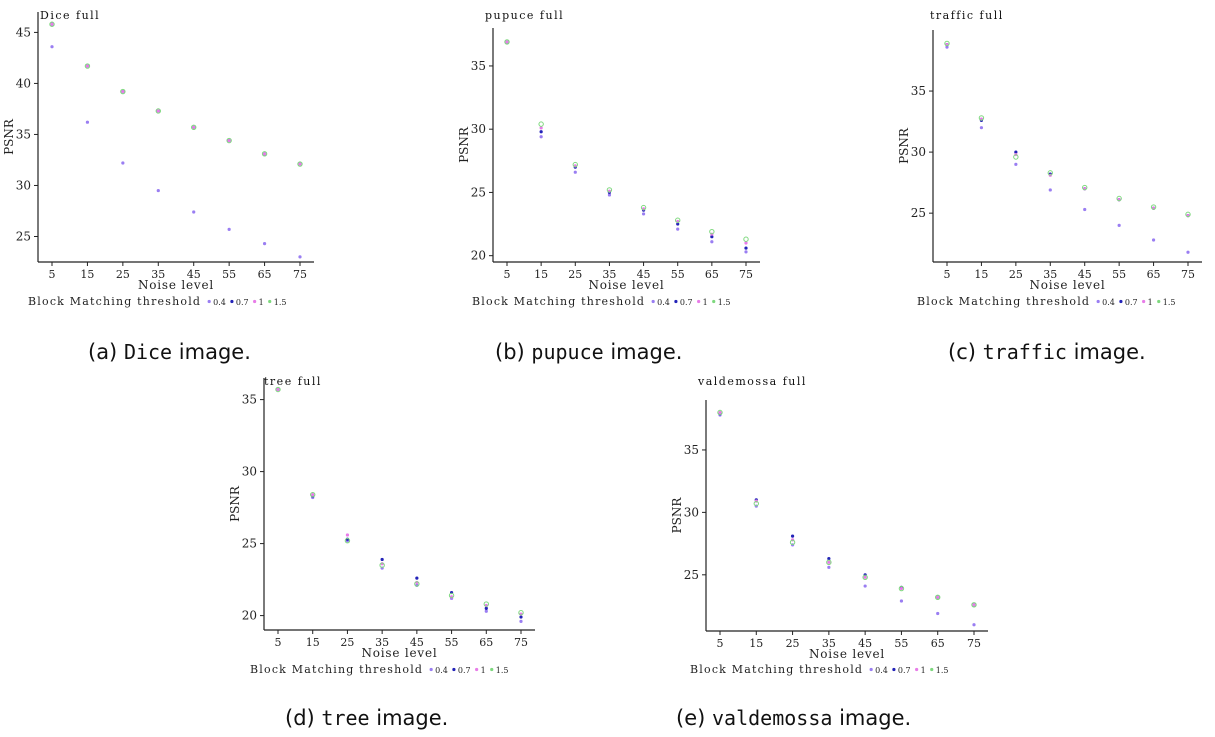 This screenshot has height=737, width=1215. Describe the element at coordinates (293, 381) in the screenshot. I see `chart-title: tree full` at that location.